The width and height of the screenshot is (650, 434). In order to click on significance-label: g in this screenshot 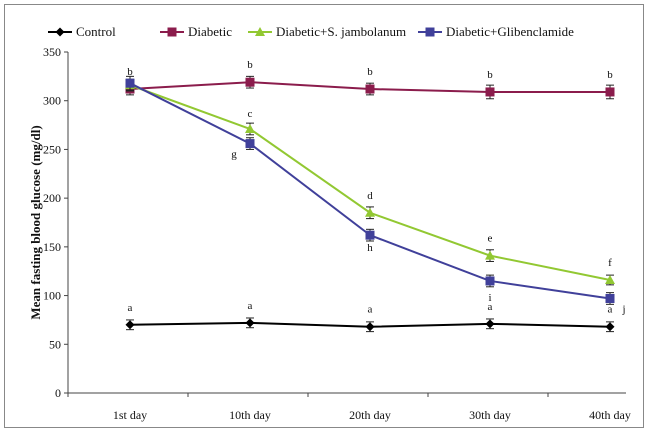, I will do `click(234, 155)`.